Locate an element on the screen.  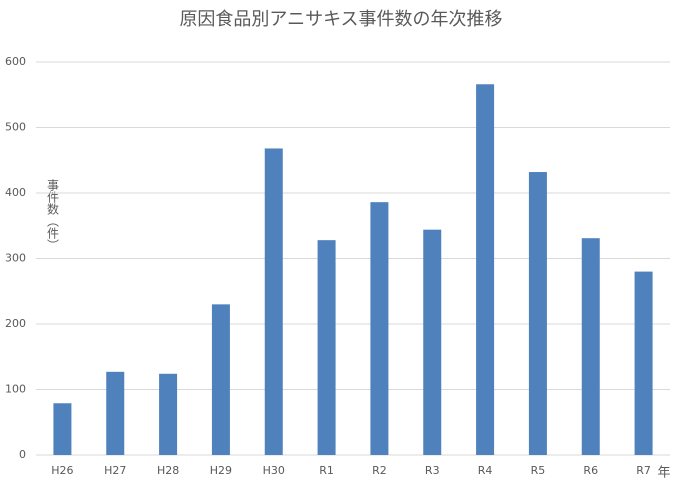
chart-title: 原因食品別アニサキス事件数の年次推移 is located at coordinates (340, 19).